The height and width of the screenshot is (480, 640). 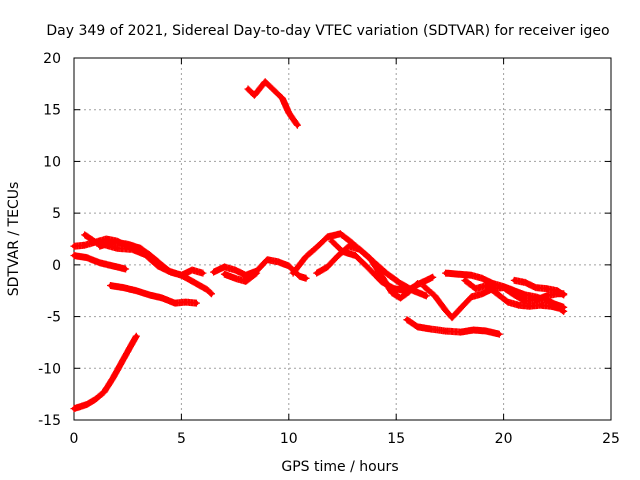 I want to click on y-tick-label: -5, so click(x=54, y=318).